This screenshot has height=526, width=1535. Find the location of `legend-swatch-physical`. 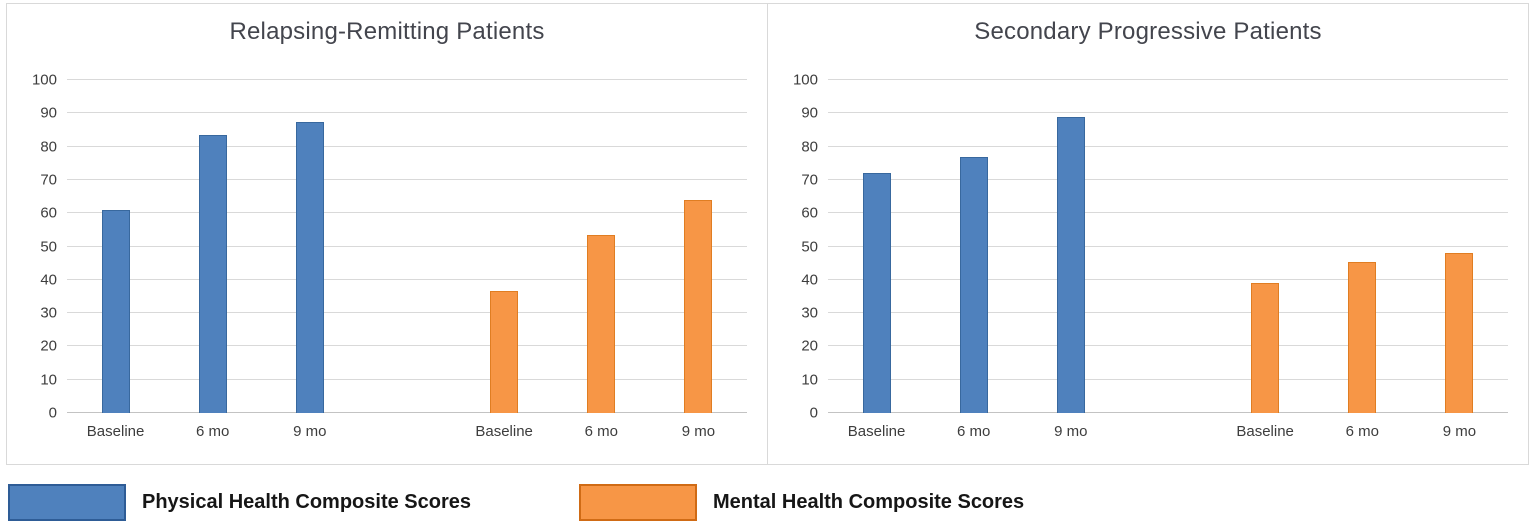

legend-swatch-physical is located at coordinates (67, 502).